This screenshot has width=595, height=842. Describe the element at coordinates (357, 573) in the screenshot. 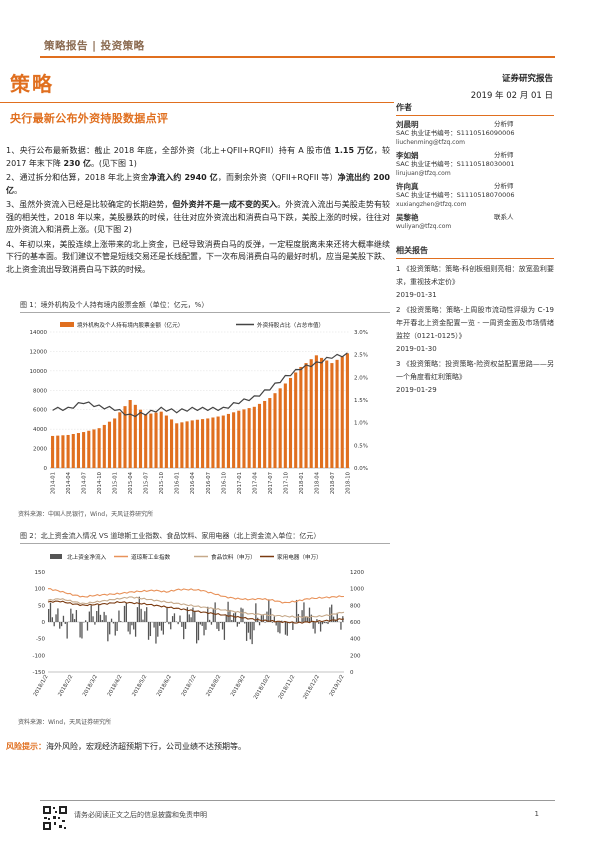

I see `y-tick-right: 1200` at that location.